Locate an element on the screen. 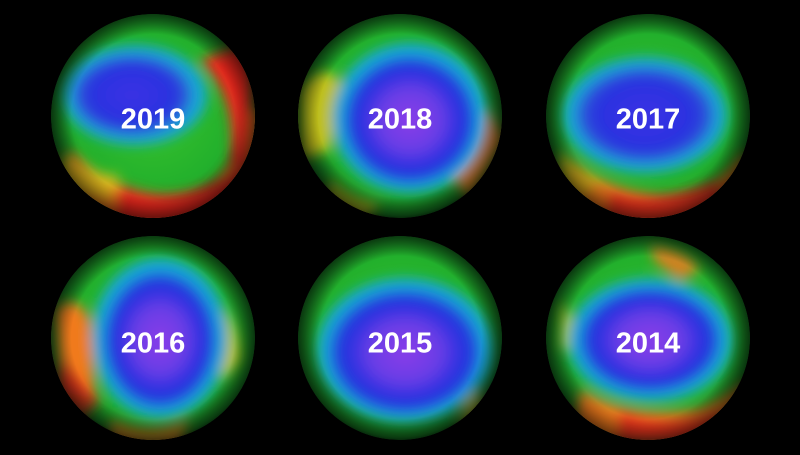 This screenshot has width=800, height=455. year-label-2015: 2015 is located at coordinates (400, 344).